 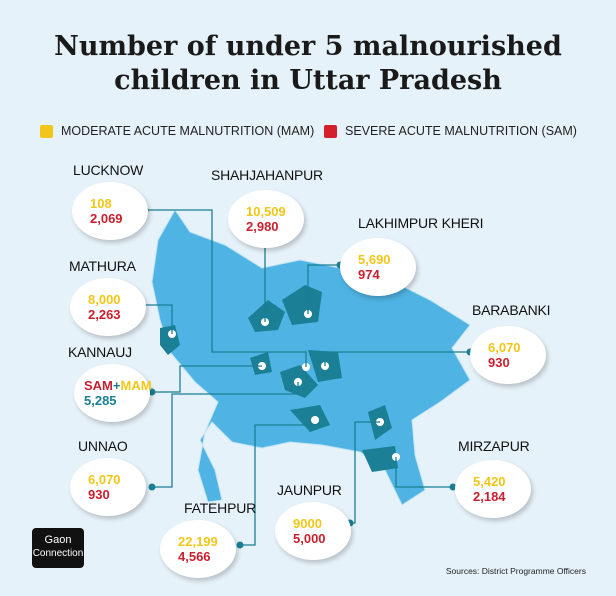 What do you see at coordinates (46, 131) in the screenshot?
I see `mam-swatch` at bounding box center [46, 131].